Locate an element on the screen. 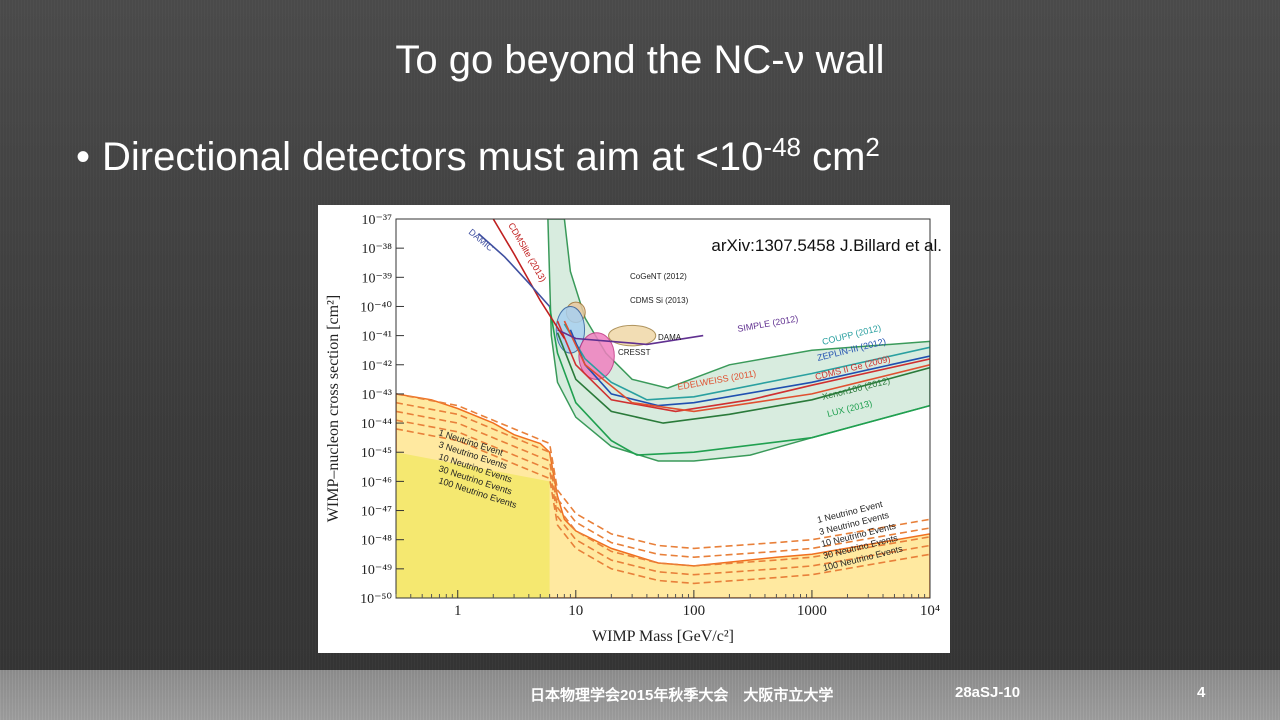 This screenshot has width=1280, height=720. blob-label-1: CDMS Si (2013) is located at coordinates (659, 300).